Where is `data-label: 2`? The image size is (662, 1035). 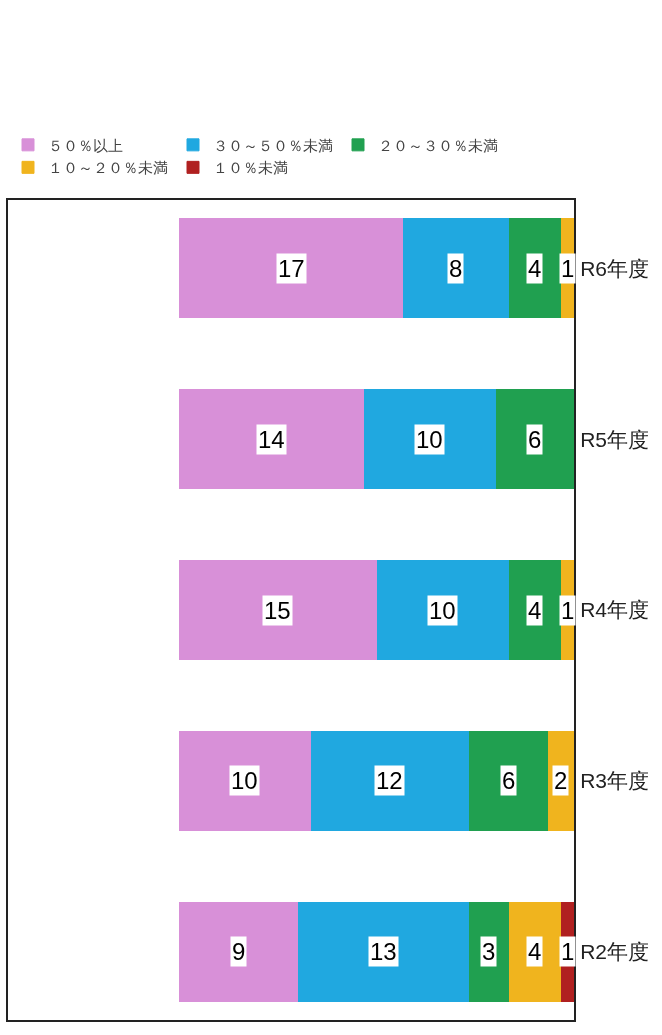
data-label: 2 is located at coordinates (561, 780).